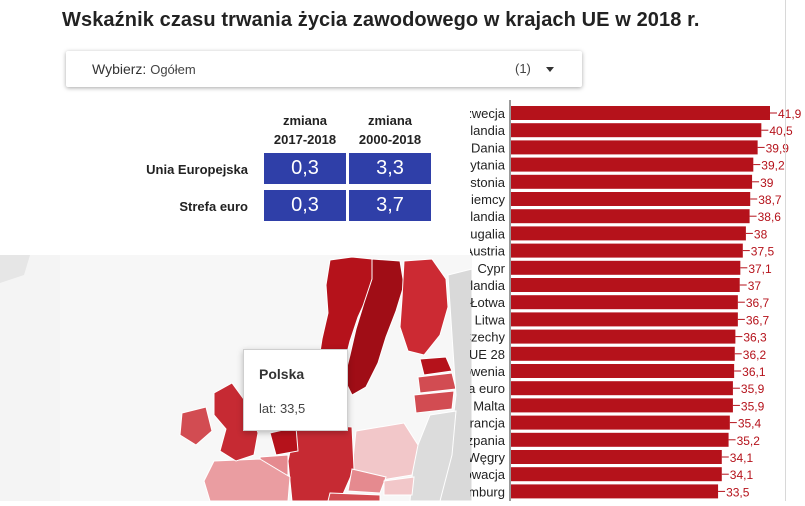 Image resolution: width=805 pixels, height=506 pixels. Describe the element at coordinates (488, 233) in the screenshot. I see `category-label: Portugalia` at that location.